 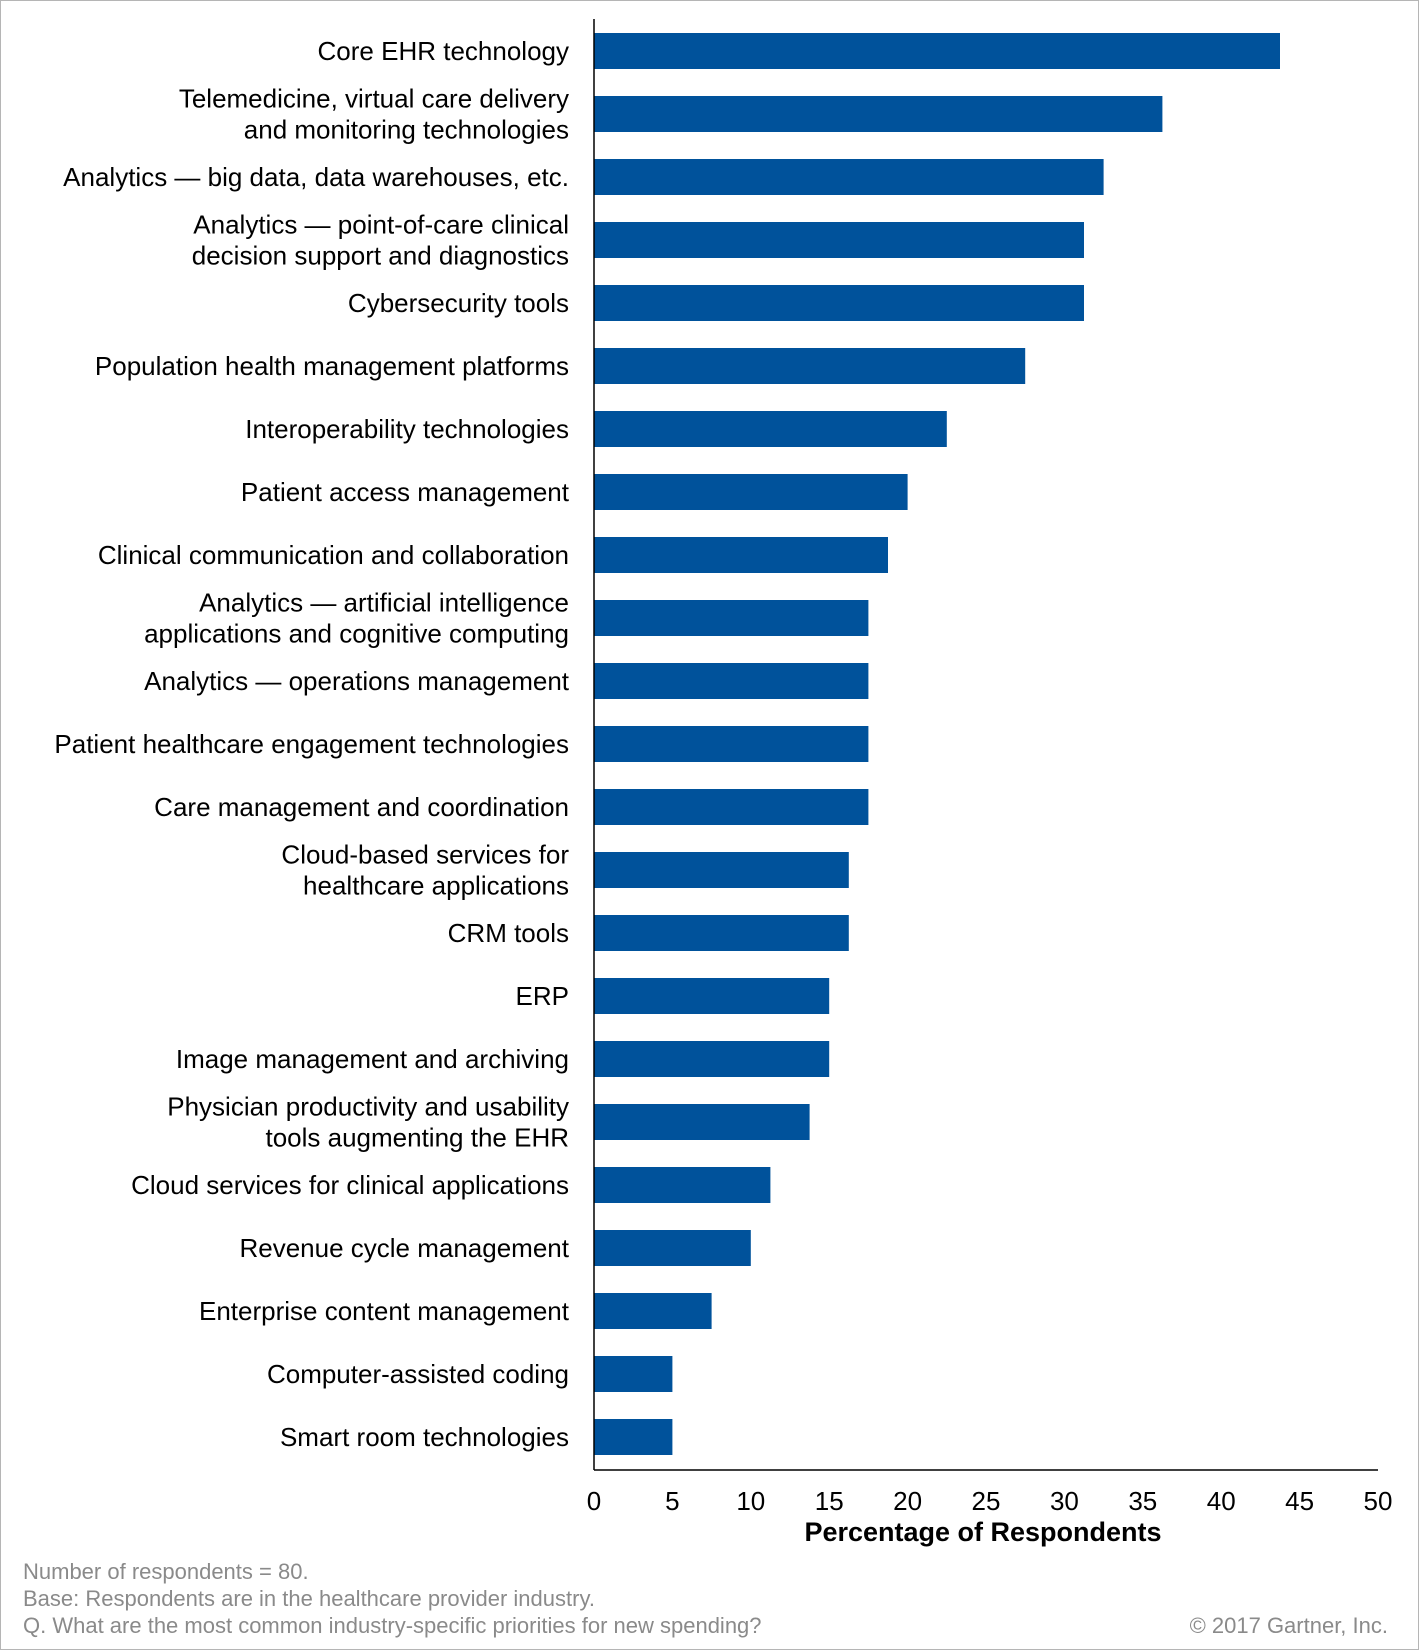 I want to click on category-label: Cybersecurity tools, so click(x=458, y=303).